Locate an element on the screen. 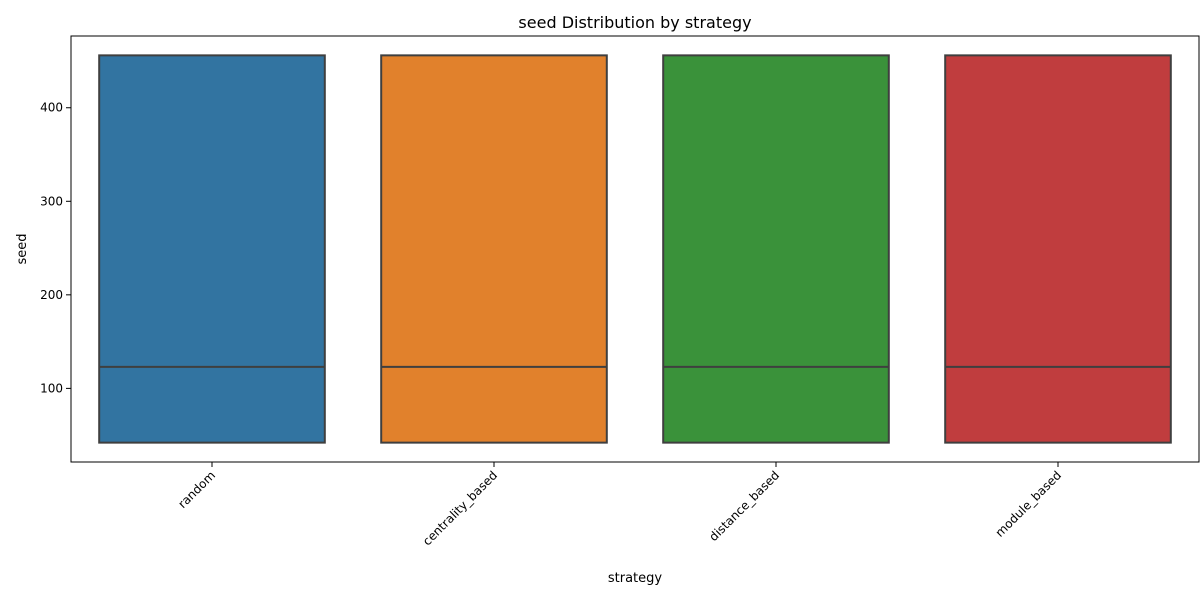  box-random is located at coordinates (212, 249).